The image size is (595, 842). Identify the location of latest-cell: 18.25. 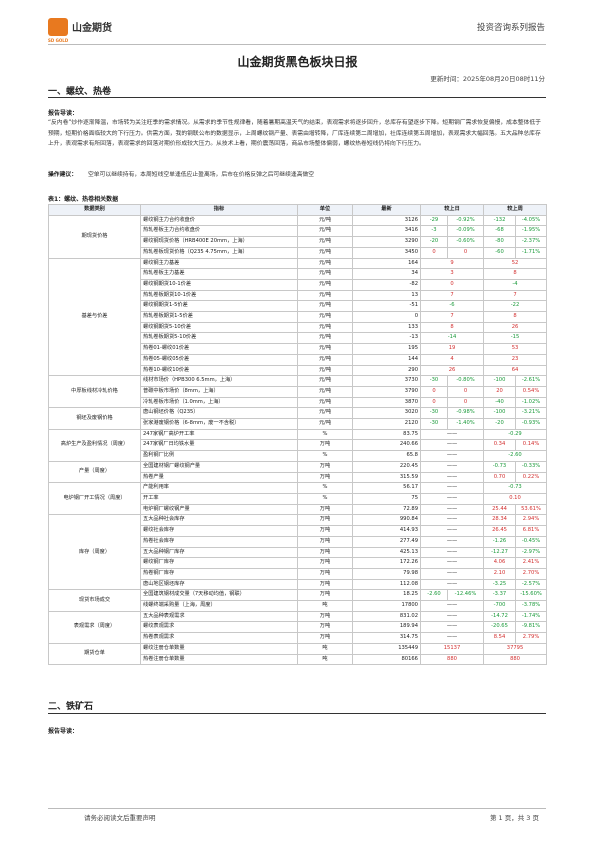
(386, 595).